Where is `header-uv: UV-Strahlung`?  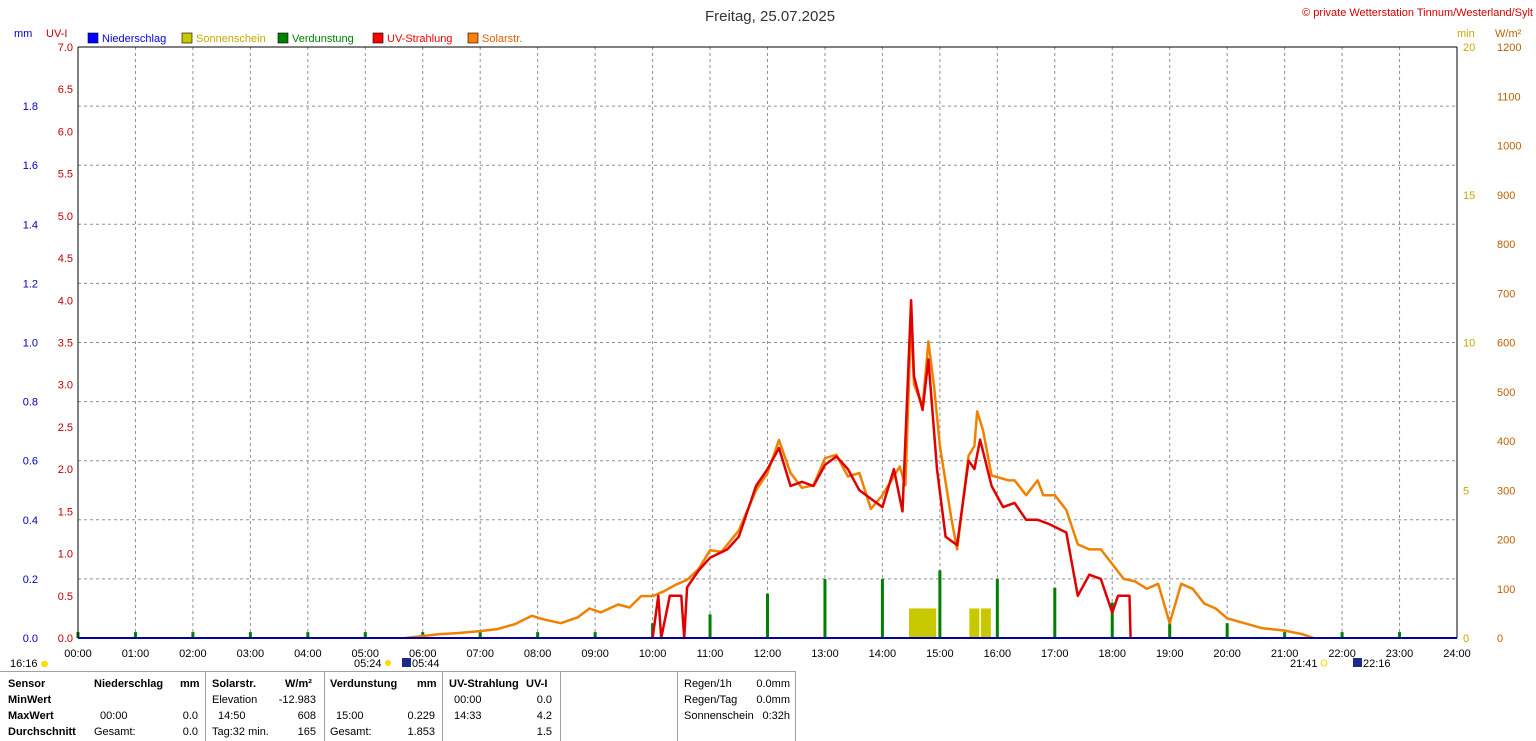
header-uv: UV-Strahlung is located at coordinates (484, 684).